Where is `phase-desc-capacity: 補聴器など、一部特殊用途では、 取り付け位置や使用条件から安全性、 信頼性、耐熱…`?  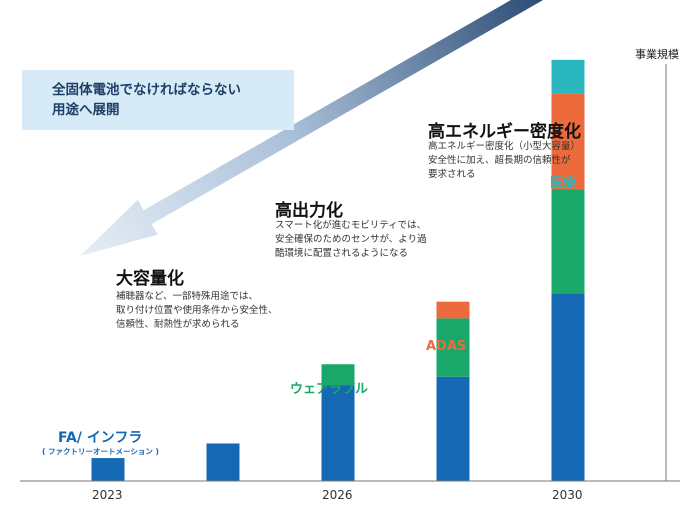 phase-desc-capacity: 補聴器など、一部特殊用途では、 取り付け位置や使用条件から安全性、 信頼性、耐熱… is located at coordinates (197, 310).